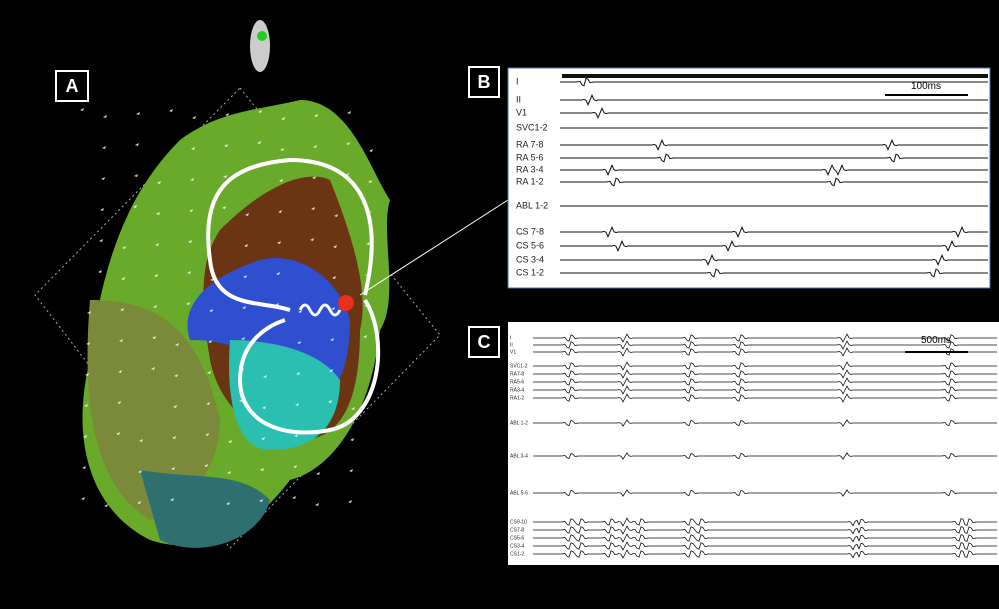 This screenshot has width=999, height=609. What do you see at coordinates (517, 390) in the screenshot?
I see `channel-label: RA3-4` at bounding box center [517, 390].